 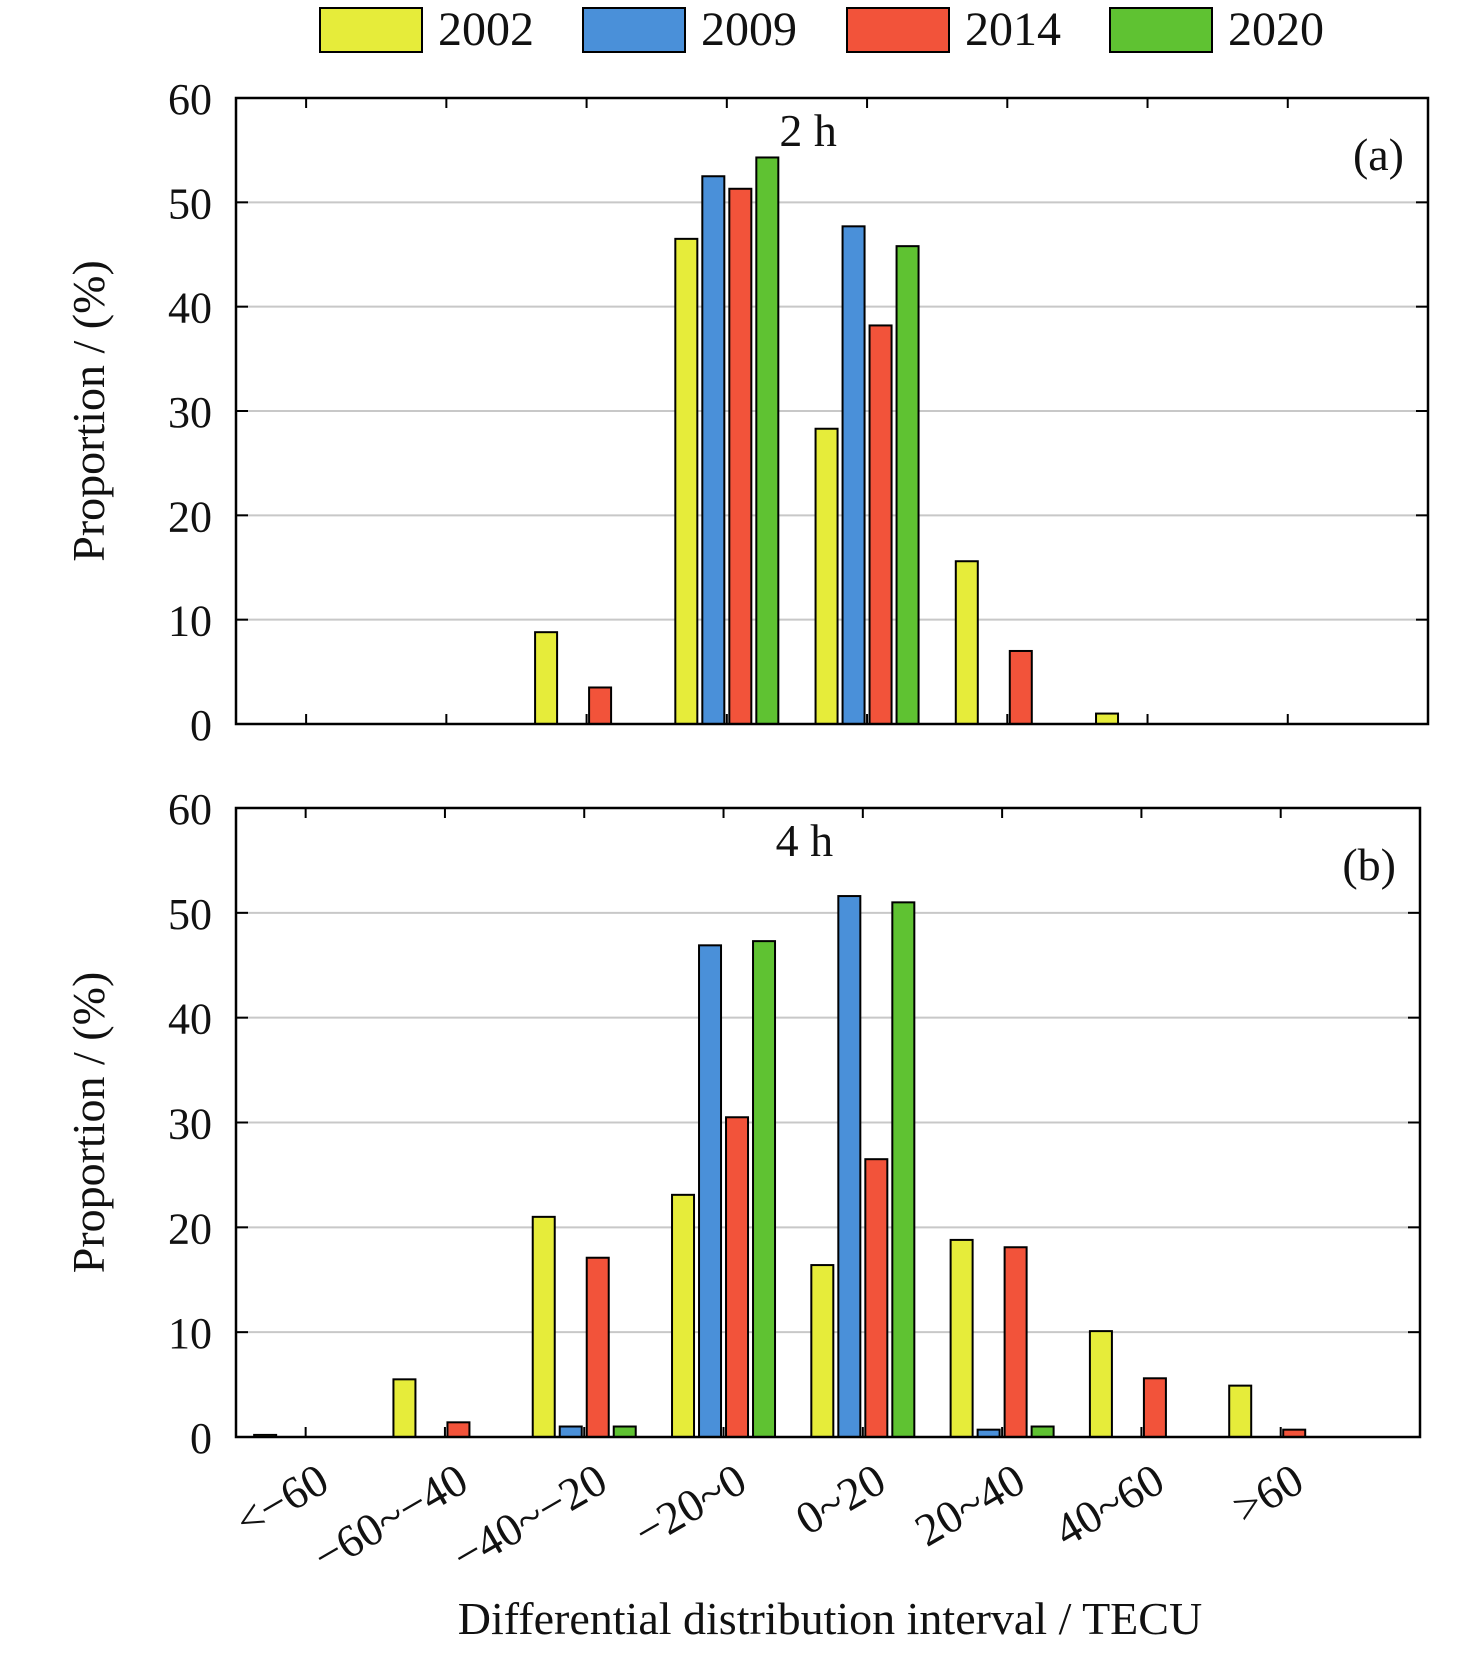 I want to click on legend-label-2002: 2002, so click(x=486, y=29).